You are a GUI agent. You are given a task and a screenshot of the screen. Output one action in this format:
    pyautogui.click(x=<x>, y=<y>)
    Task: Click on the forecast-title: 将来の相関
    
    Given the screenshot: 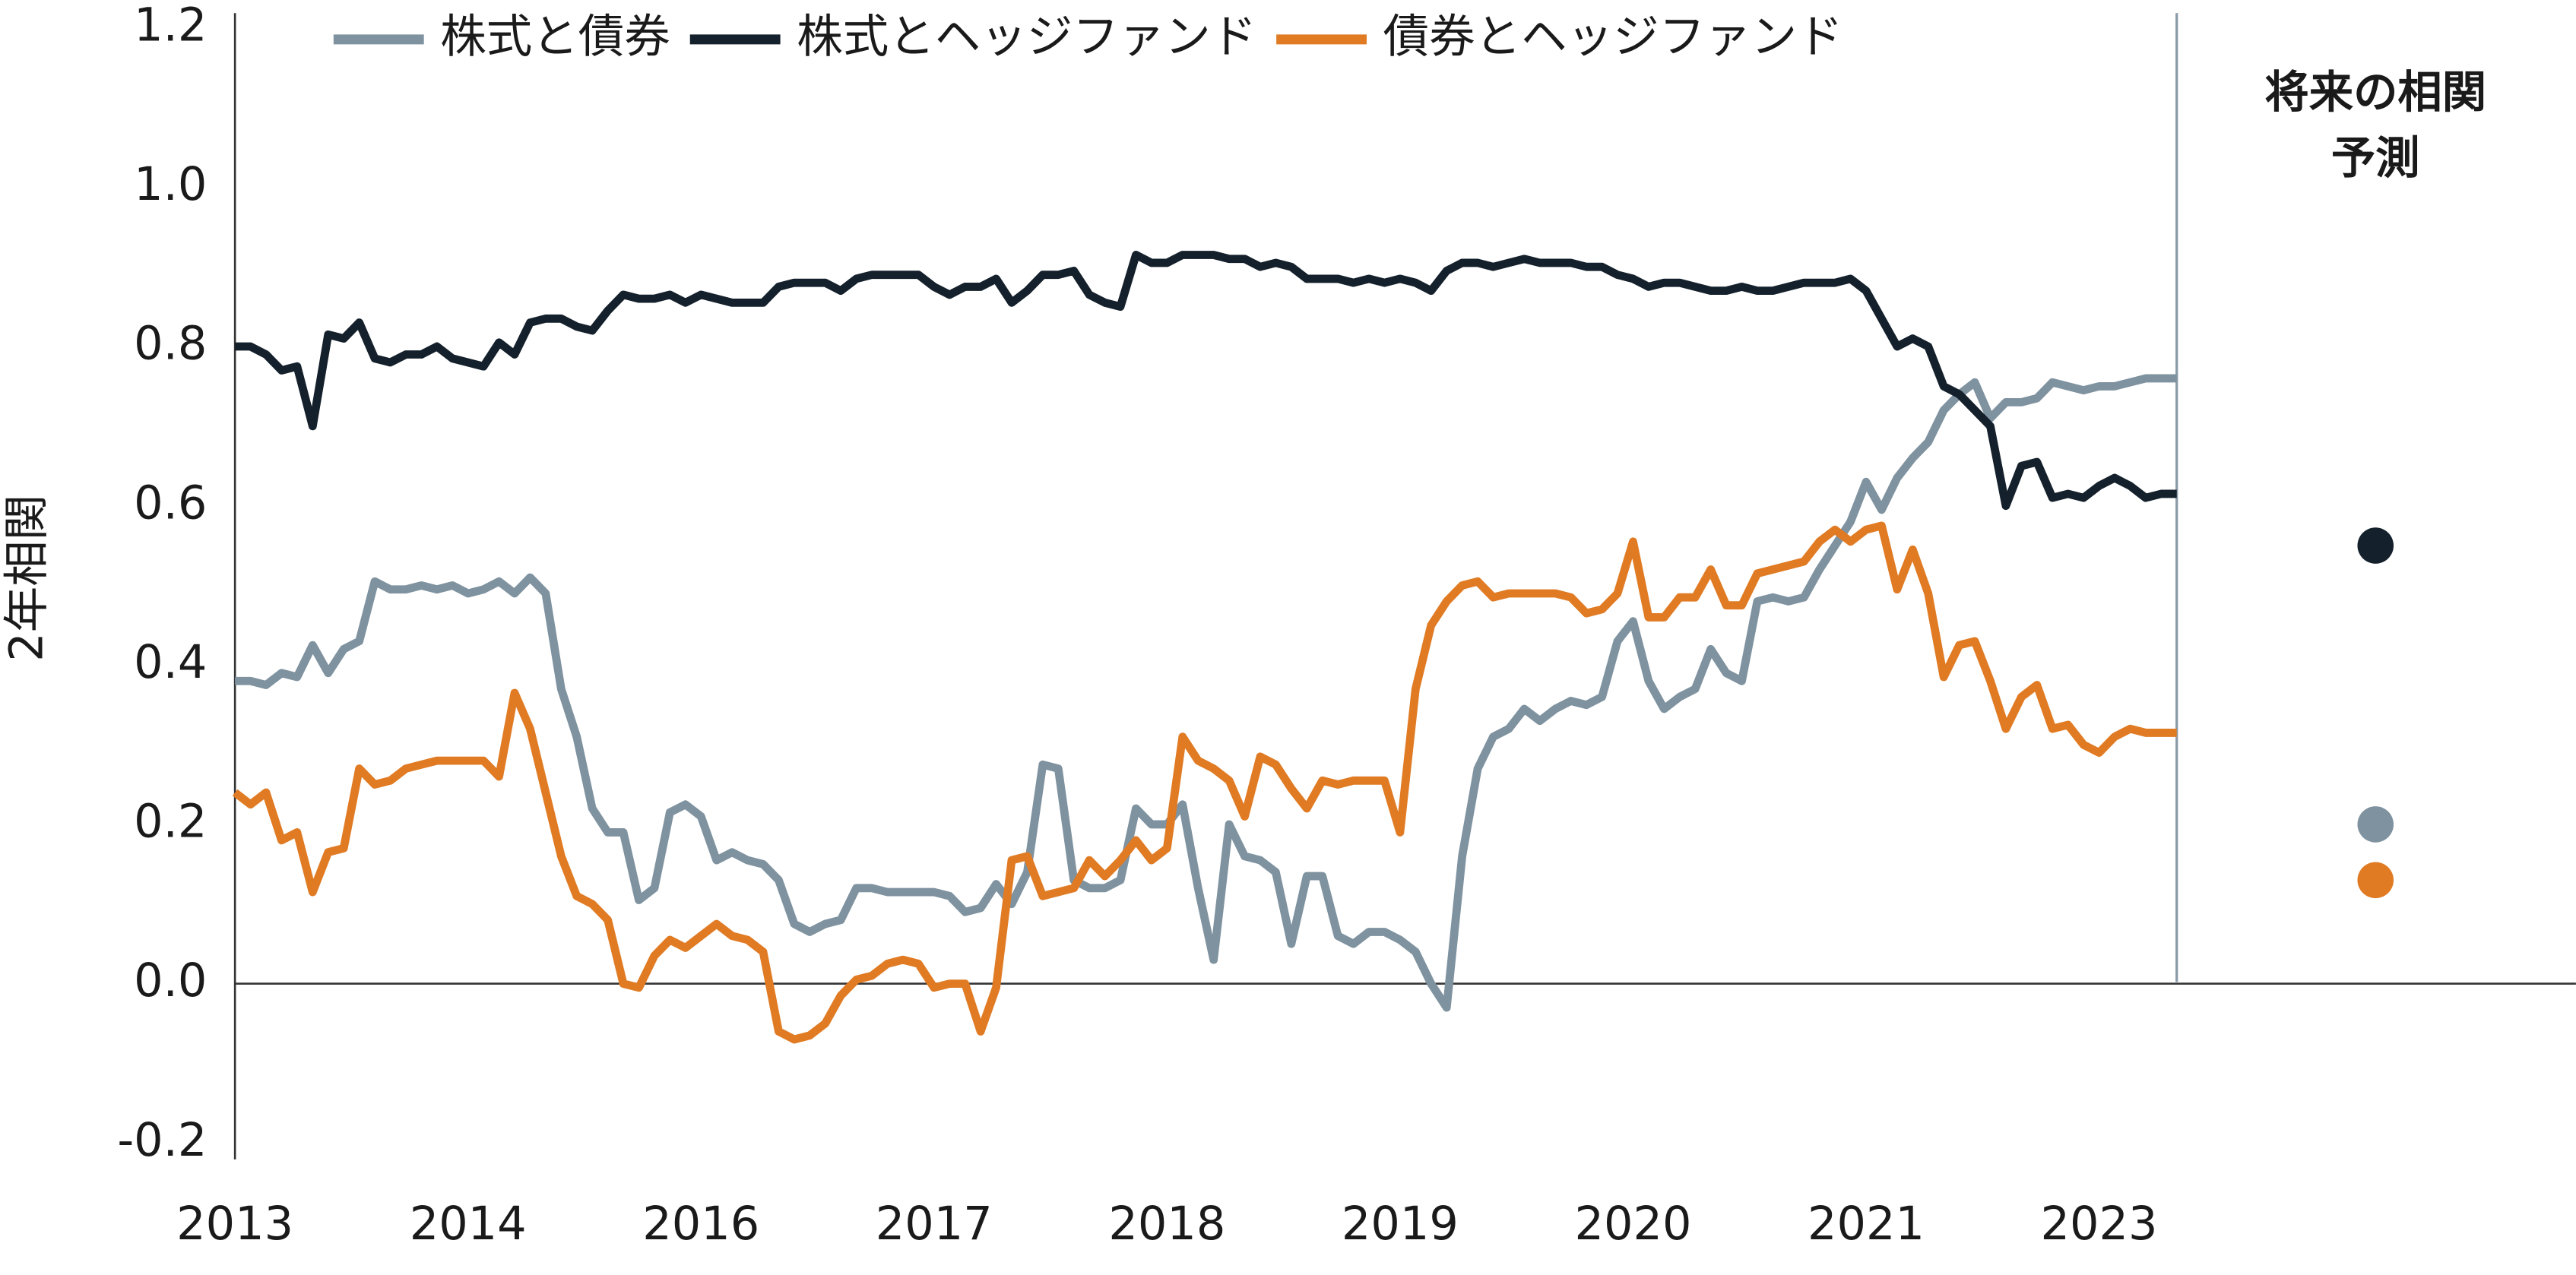 What is the action you would take?
    pyautogui.click(x=2375, y=92)
    